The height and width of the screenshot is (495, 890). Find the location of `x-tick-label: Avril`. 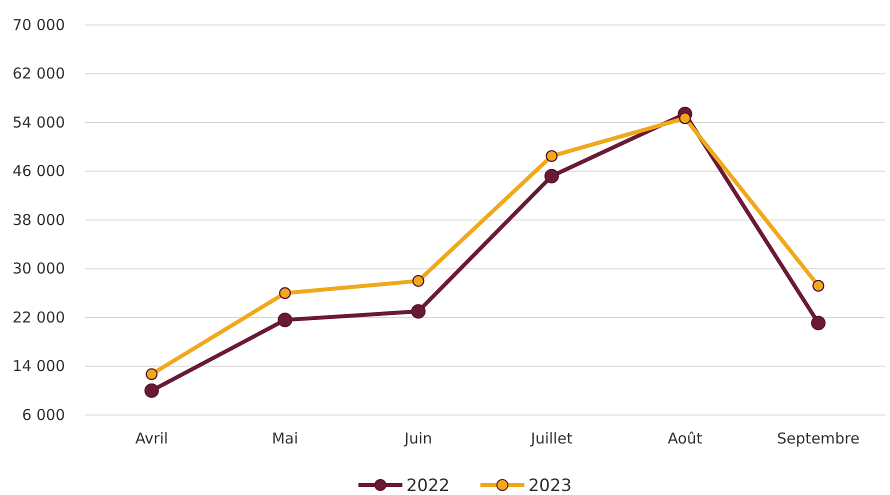

x-tick-label: Avril is located at coordinates (151, 439).